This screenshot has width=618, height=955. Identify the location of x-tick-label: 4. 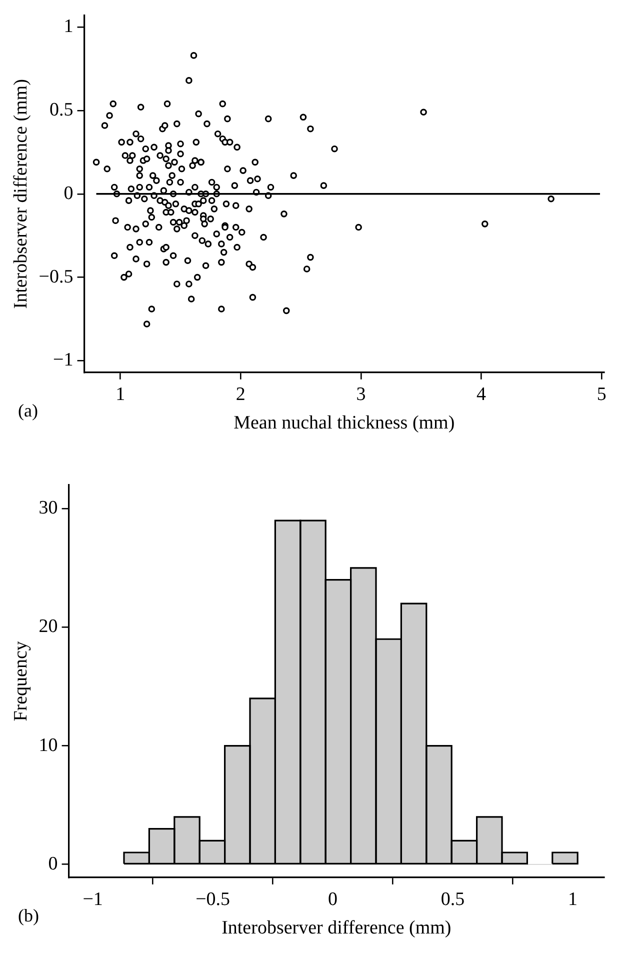
(481, 394).